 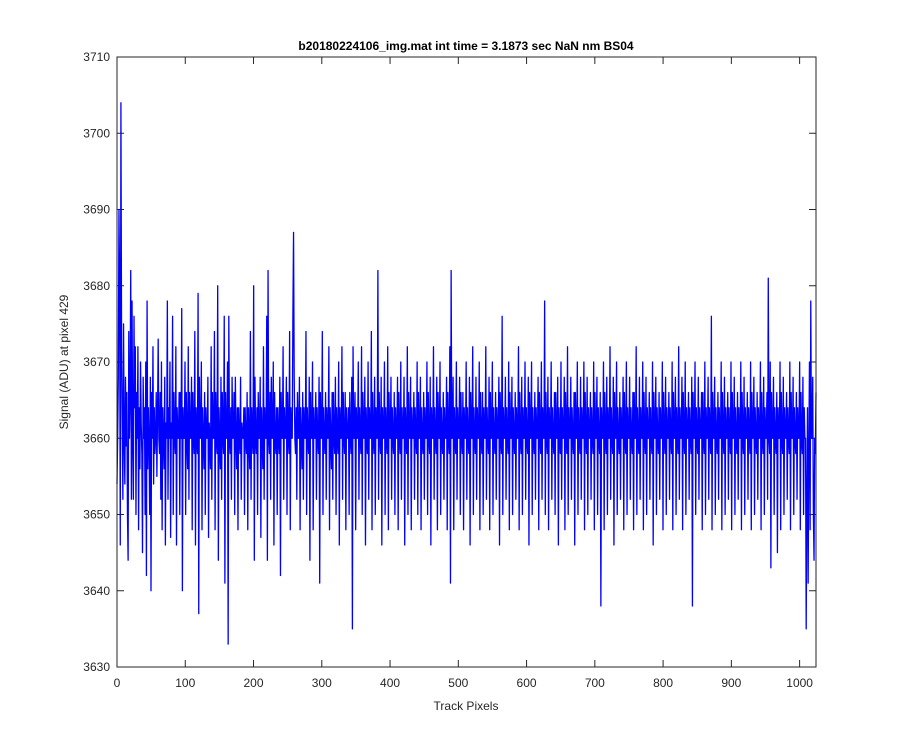 I want to click on y-tick-label: 3700, so click(x=96, y=133).